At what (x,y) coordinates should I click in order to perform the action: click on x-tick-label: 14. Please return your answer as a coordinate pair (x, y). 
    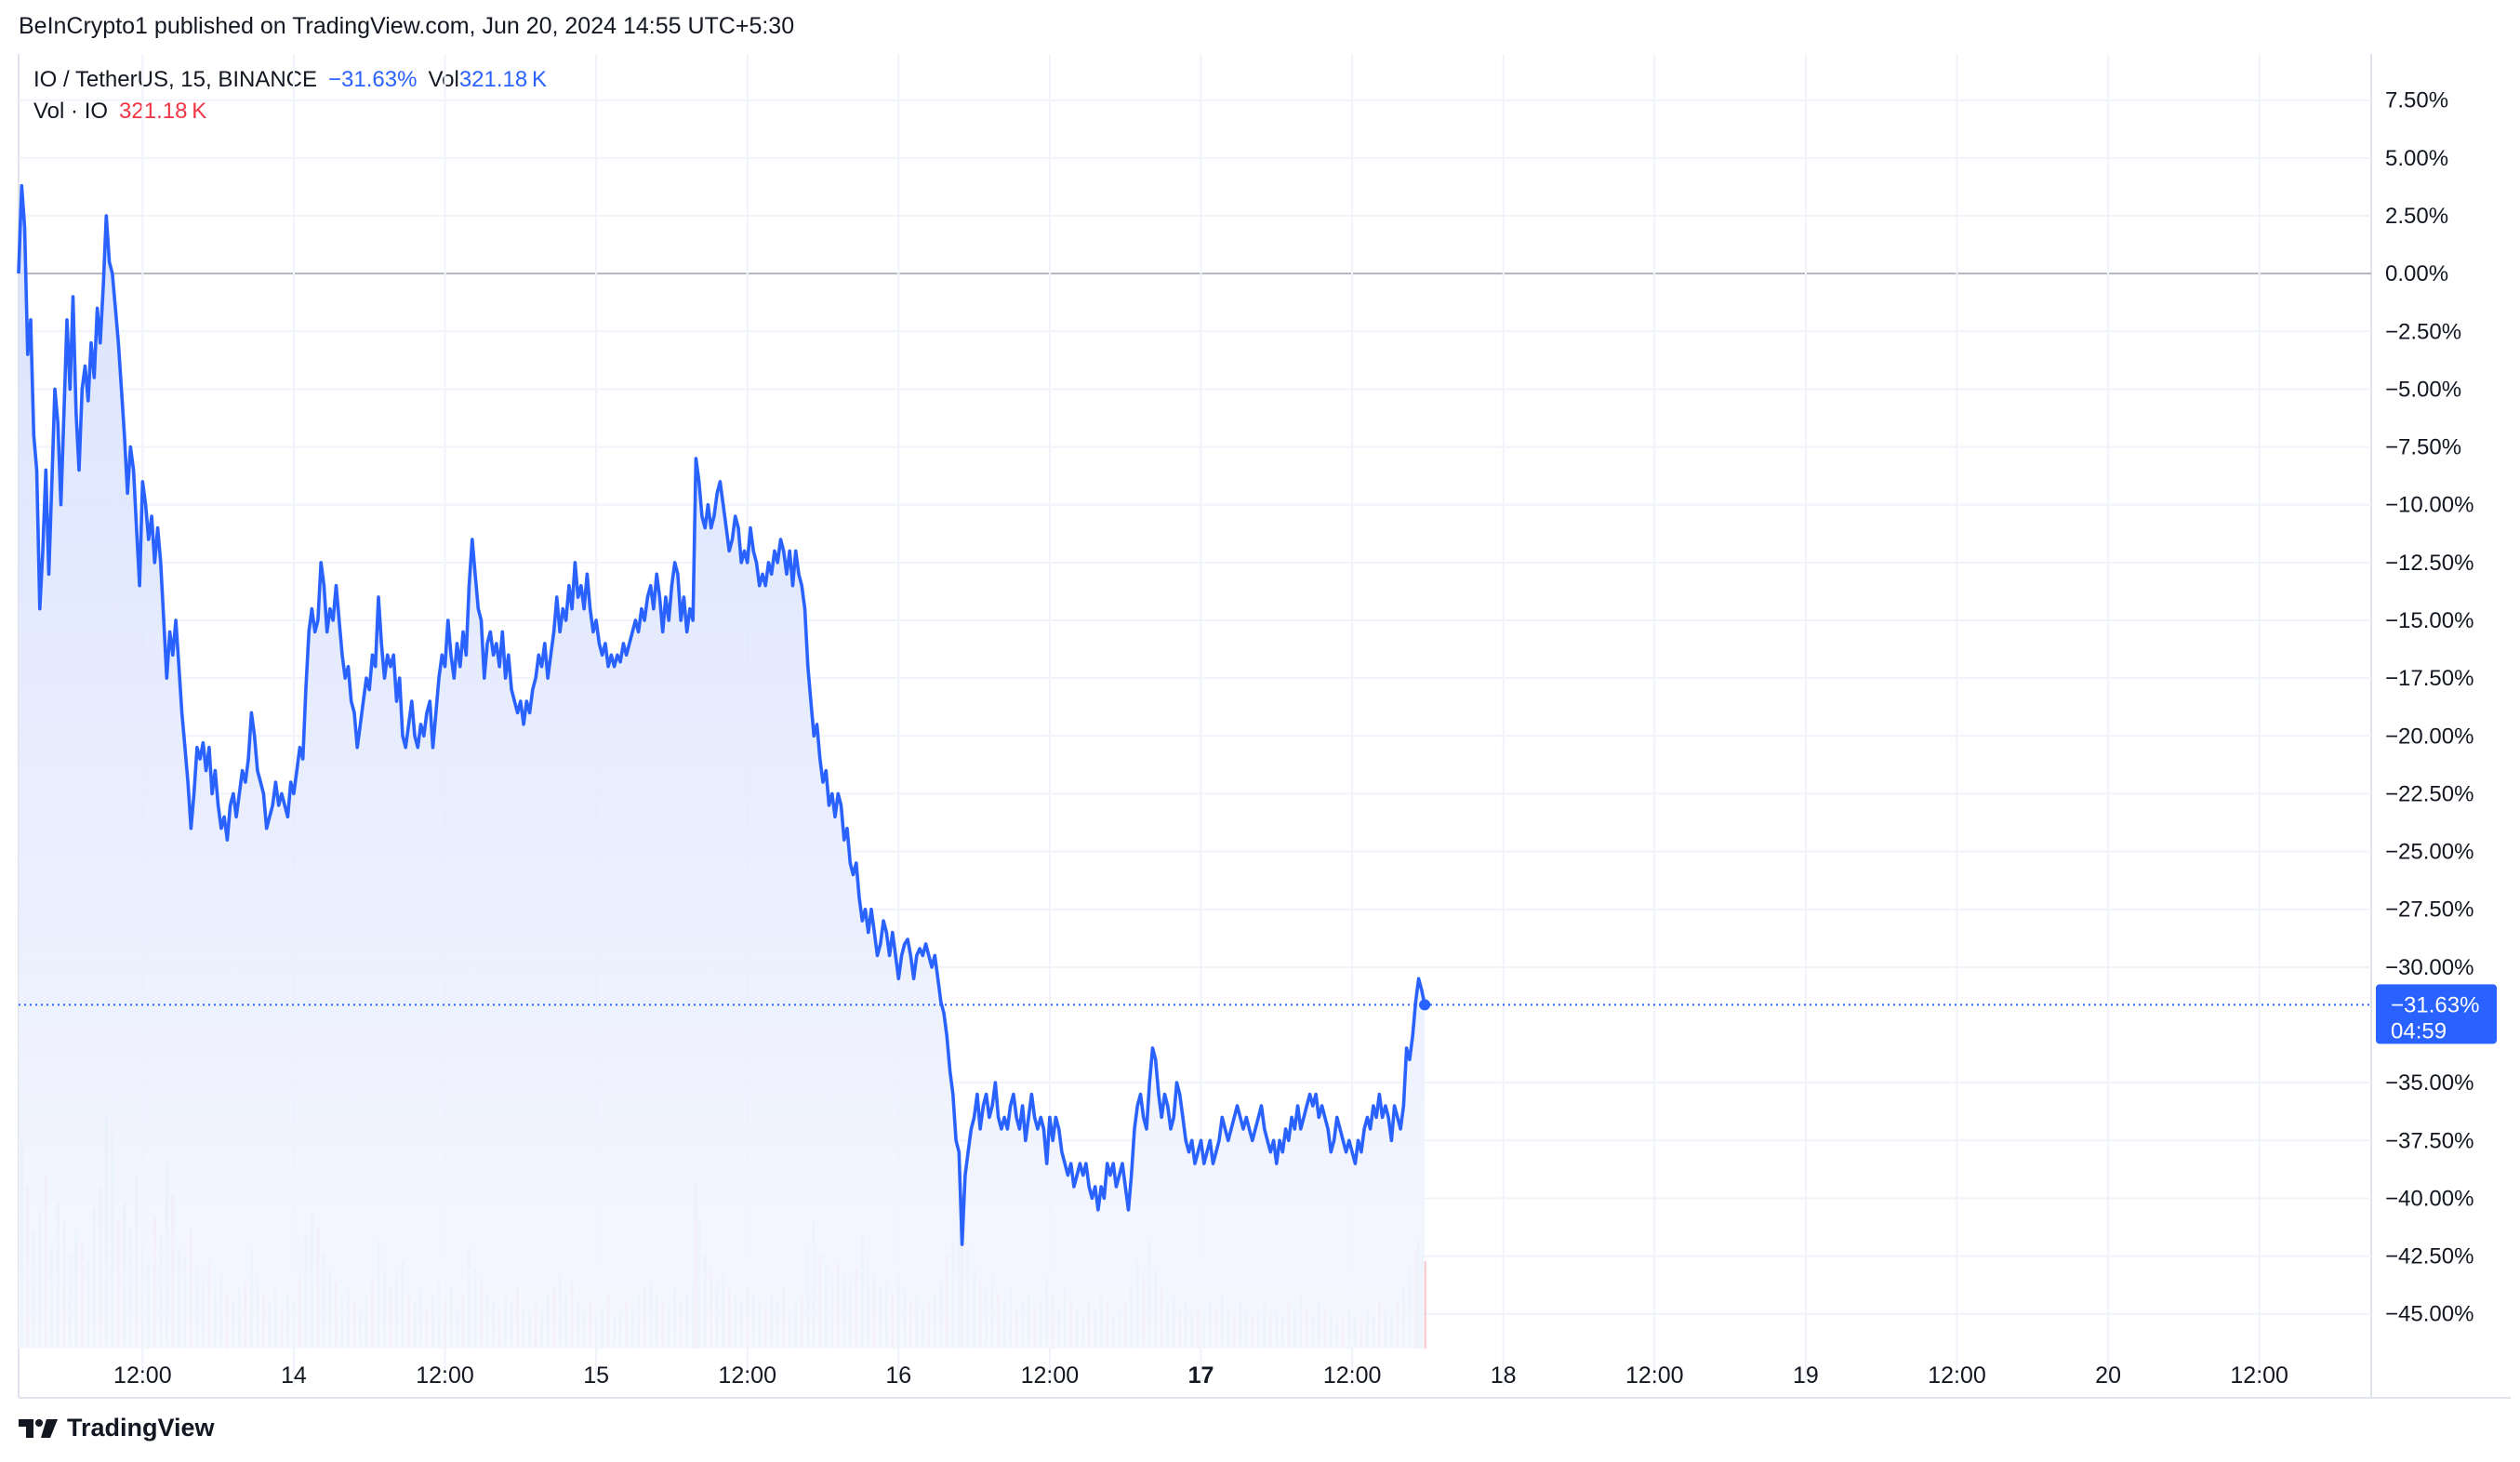
    Looking at the image, I should click on (294, 1375).